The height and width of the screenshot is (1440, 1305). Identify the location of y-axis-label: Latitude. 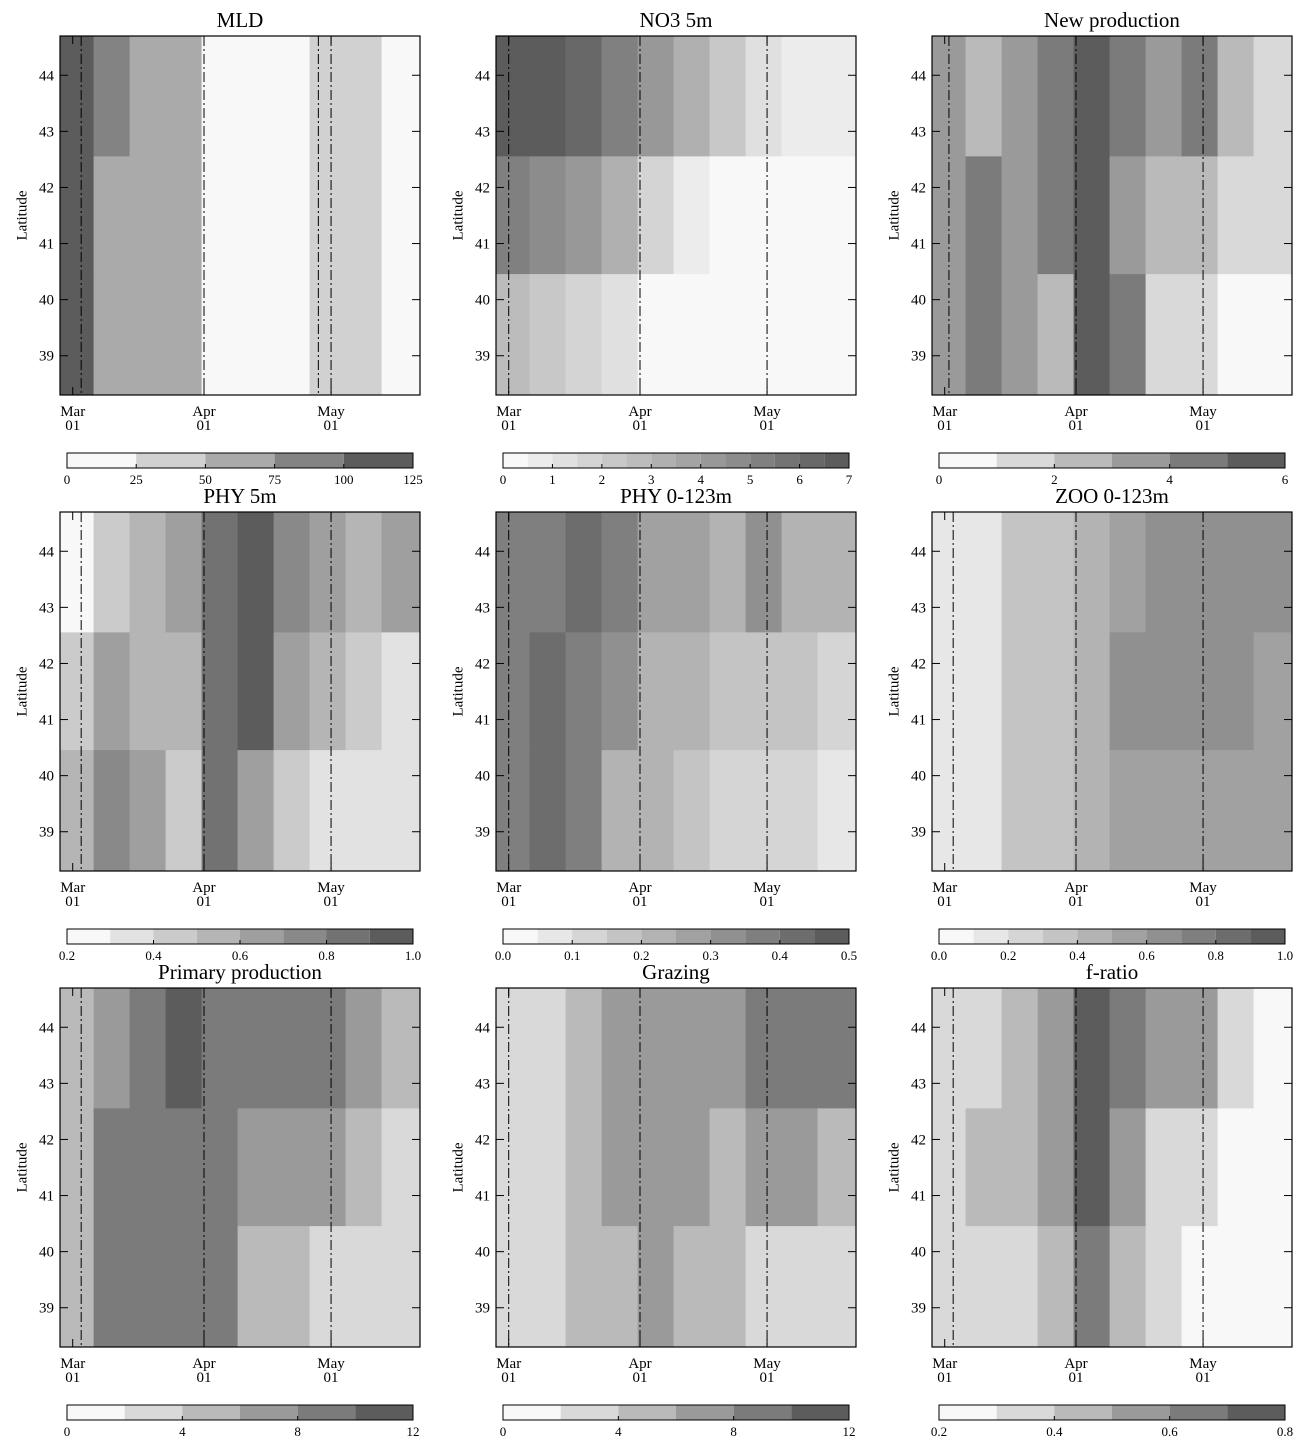
(22, 1167).